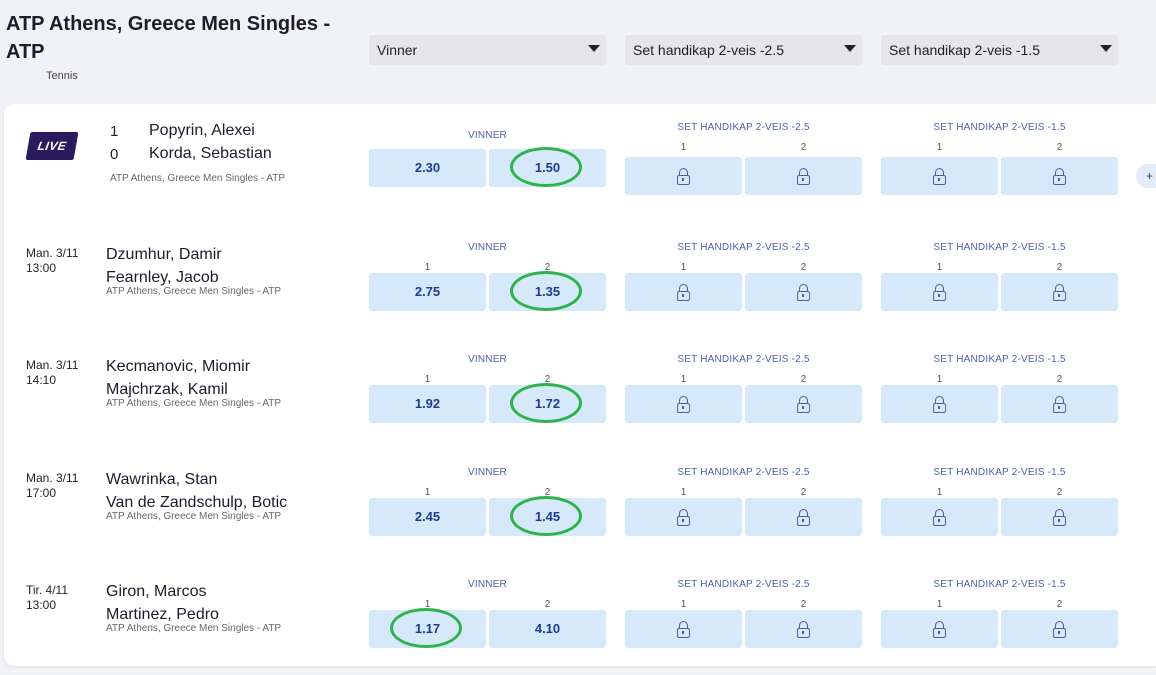 The width and height of the screenshot is (1156, 675). What do you see at coordinates (547, 516) in the screenshot?
I see `odds-button-away: 1.45` at bounding box center [547, 516].